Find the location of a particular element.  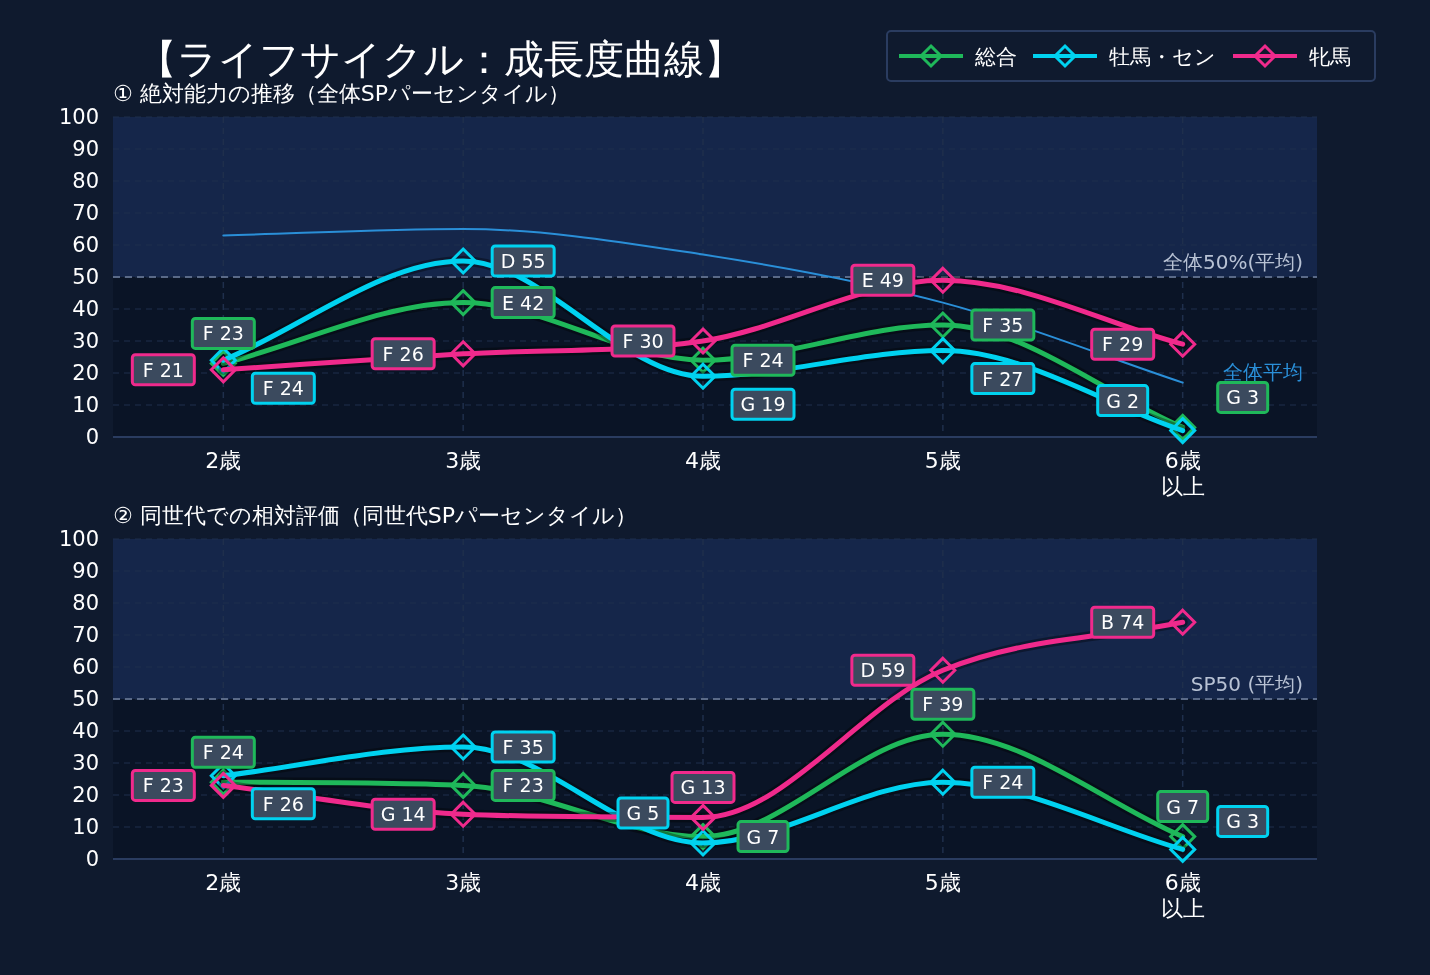

text: 全体平均 is located at coordinates (1263, 371).